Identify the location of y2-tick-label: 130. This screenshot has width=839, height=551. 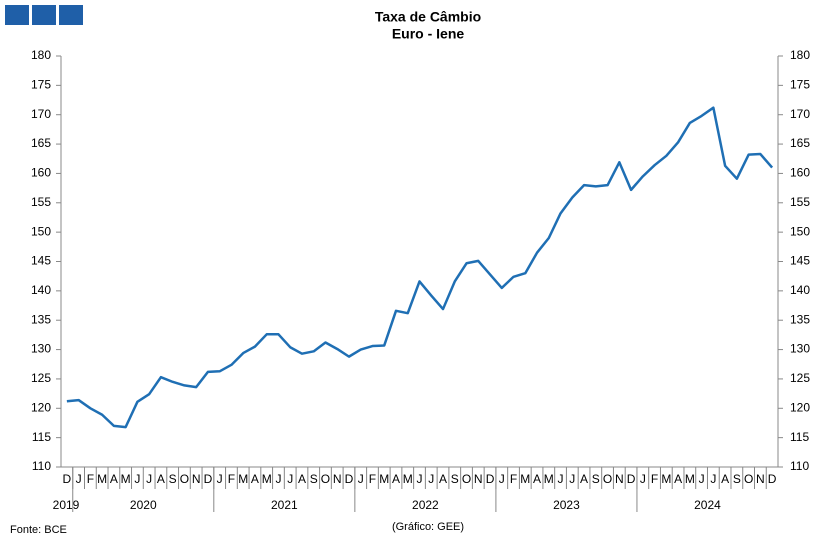
(800, 349).